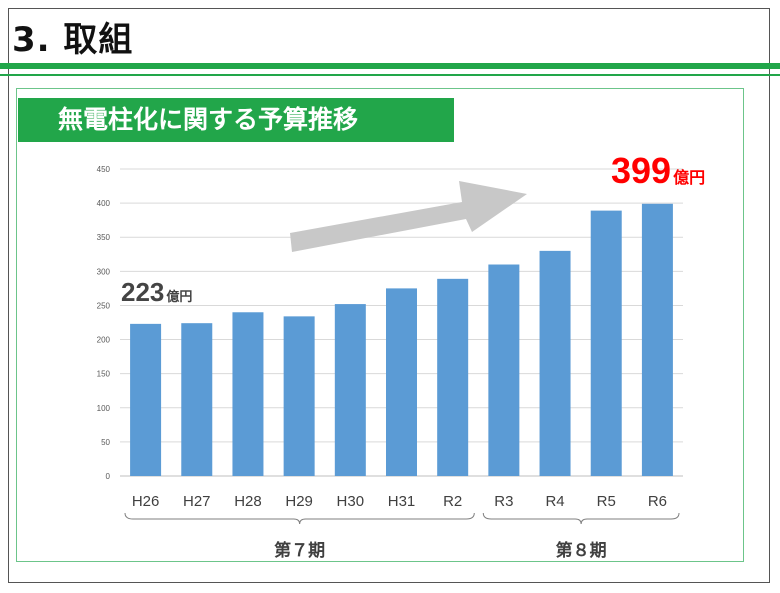  What do you see at coordinates (554, 501) in the screenshot?
I see `x-tick-label: R4` at bounding box center [554, 501].